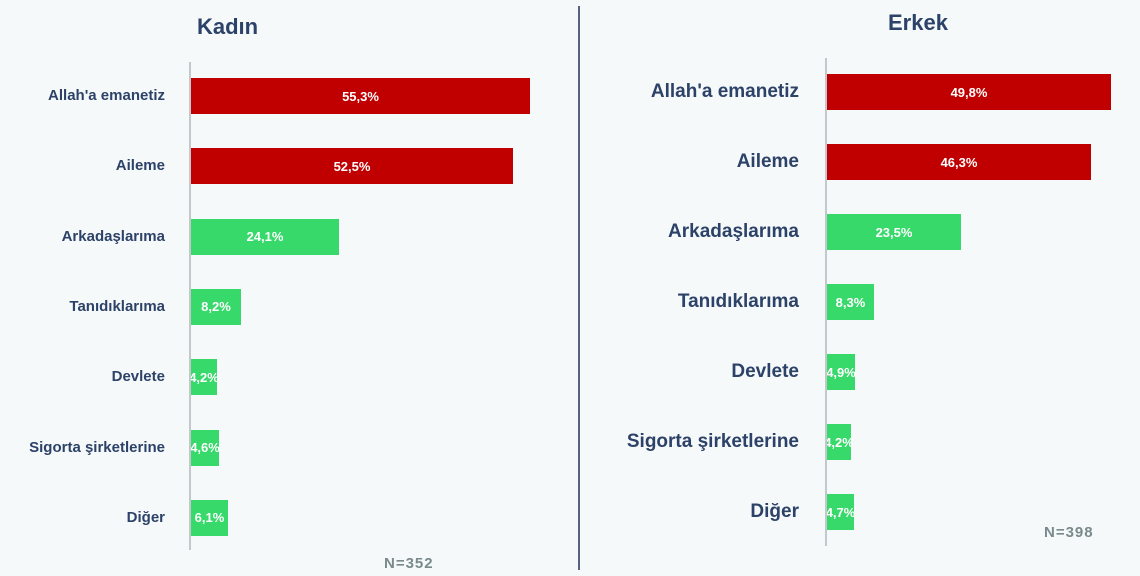 This screenshot has height=576, width=1140. I want to click on bar: 23,5%, so click(894, 232).